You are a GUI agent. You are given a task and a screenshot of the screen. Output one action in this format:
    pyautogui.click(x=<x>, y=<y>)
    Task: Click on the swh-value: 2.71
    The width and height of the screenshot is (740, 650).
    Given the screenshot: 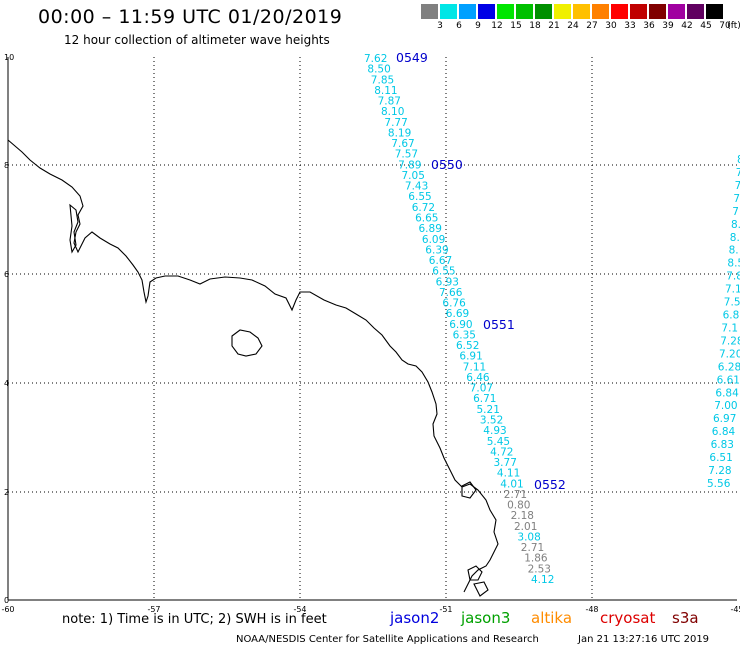 What is the action you would take?
    pyautogui.click(x=515, y=495)
    